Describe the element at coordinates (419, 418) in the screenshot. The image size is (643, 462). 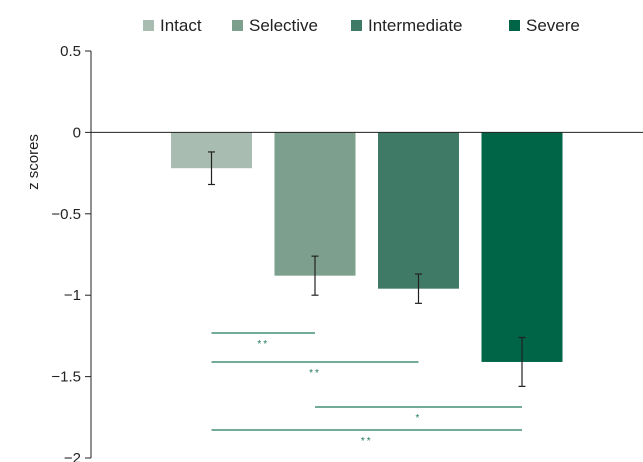
I see `significance-label: *` at that location.